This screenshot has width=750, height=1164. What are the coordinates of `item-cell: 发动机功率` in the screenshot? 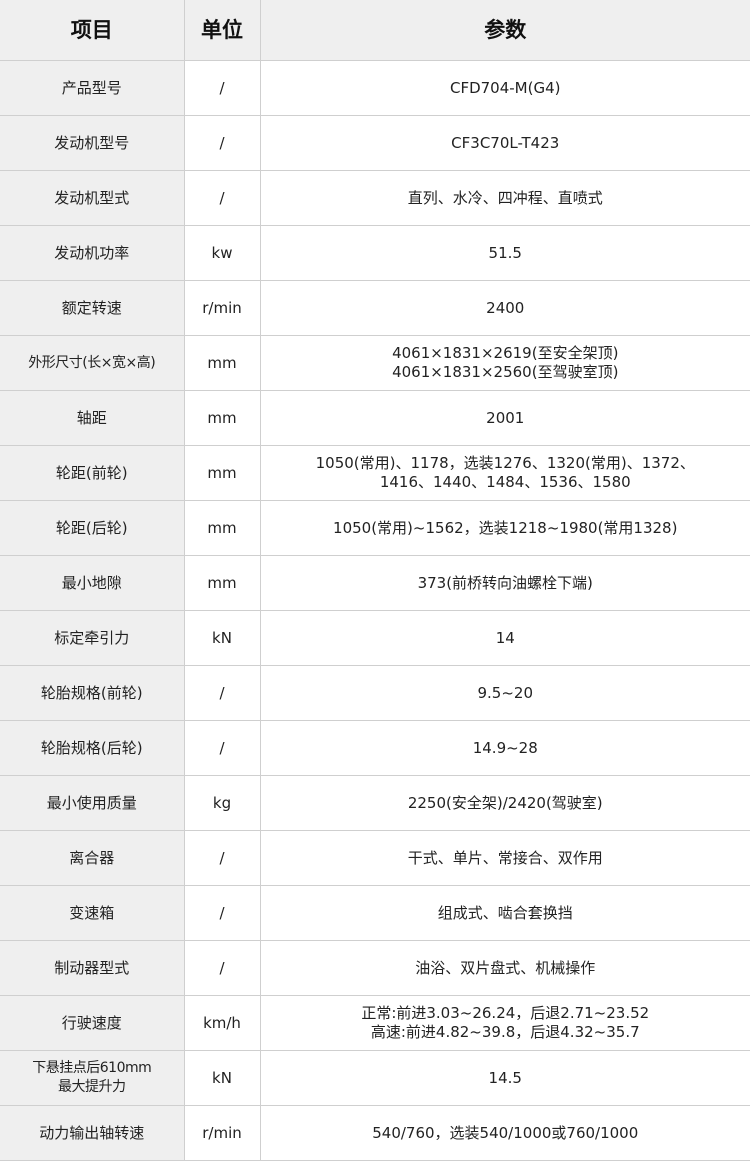 It's located at (92, 253).